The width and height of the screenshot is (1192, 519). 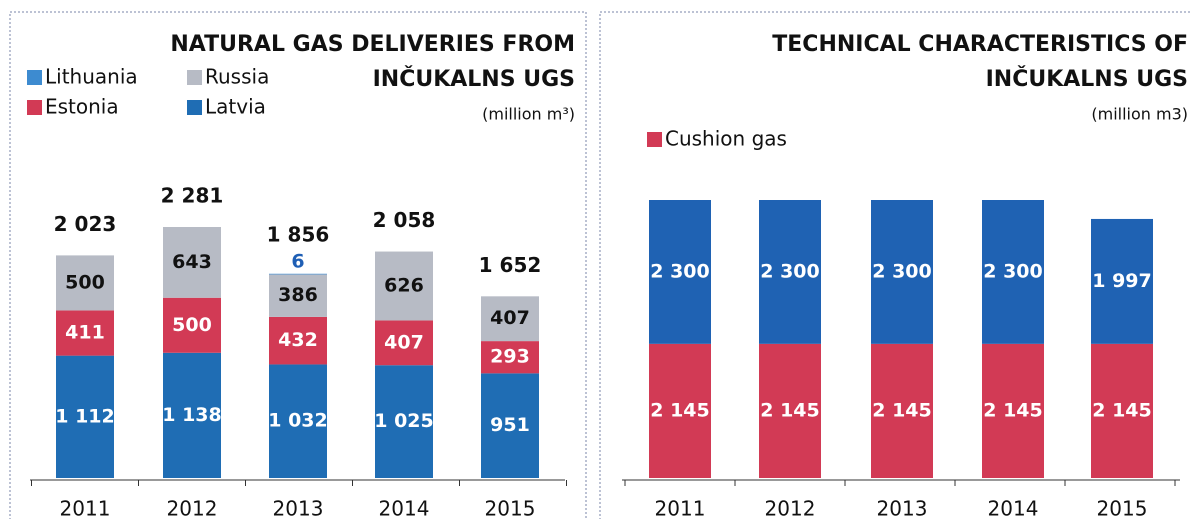 I want to click on unit-label: (million m3), so click(x=1139, y=114).